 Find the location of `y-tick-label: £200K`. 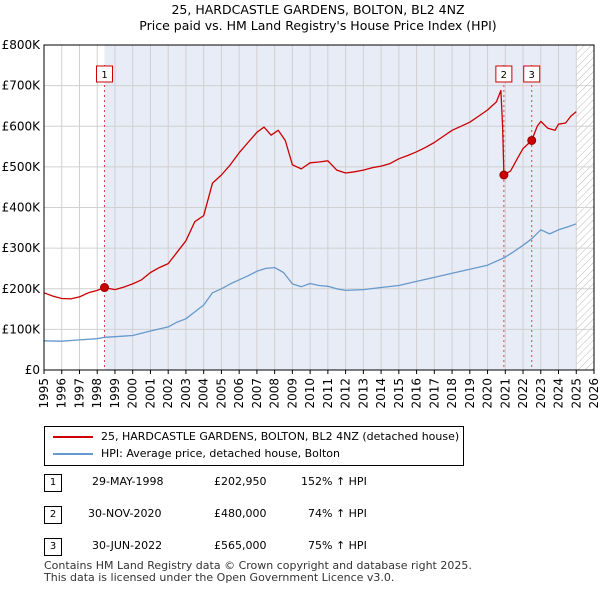

y-tick-label: £200K is located at coordinates (22, 289).